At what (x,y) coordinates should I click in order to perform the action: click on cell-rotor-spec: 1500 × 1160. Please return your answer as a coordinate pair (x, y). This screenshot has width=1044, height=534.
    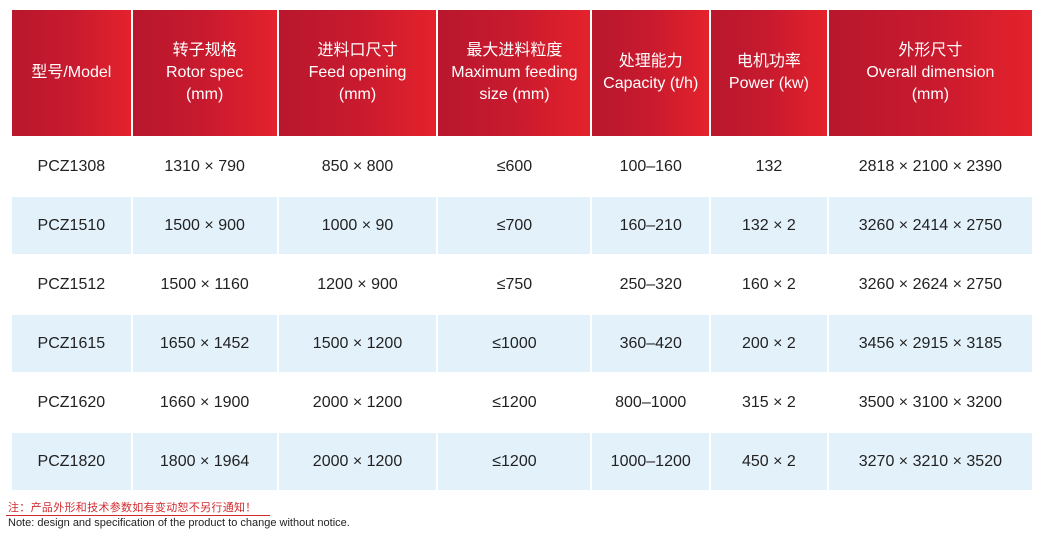
    Looking at the image, I should click on (204, 284).